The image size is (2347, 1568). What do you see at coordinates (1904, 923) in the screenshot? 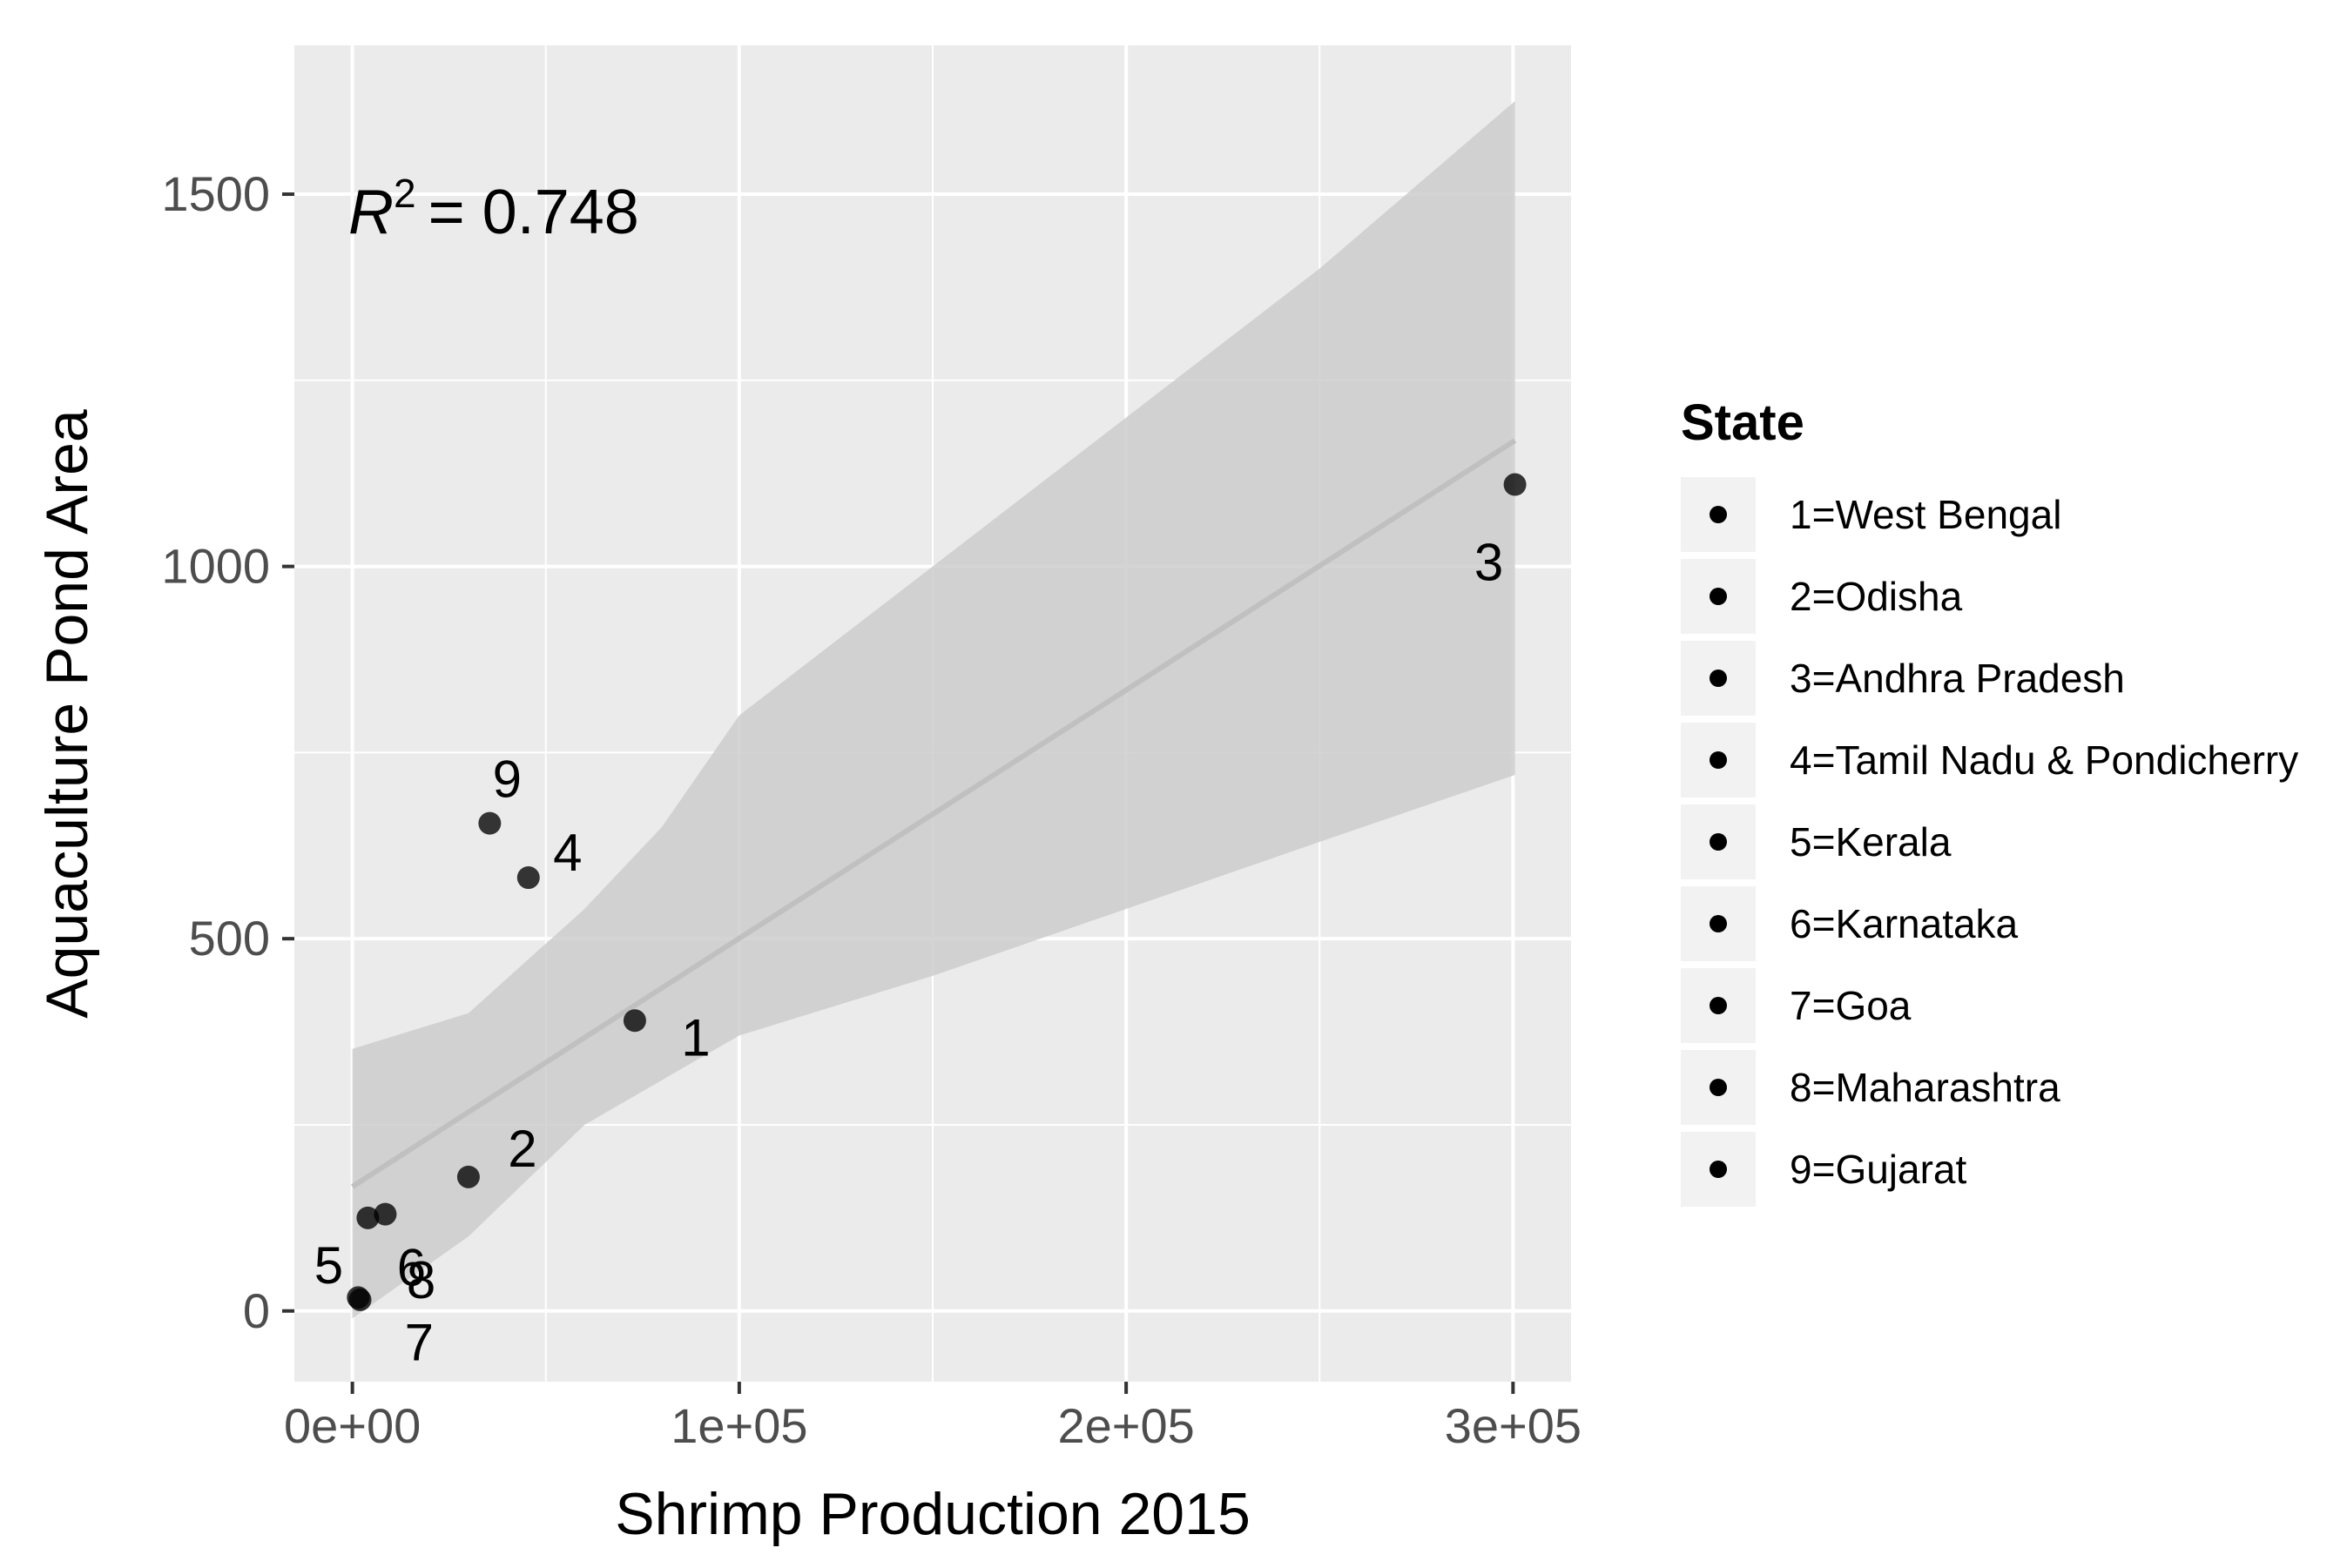
I see `legend-label: 6=Karnataka` at bounding box center [1904, 923].